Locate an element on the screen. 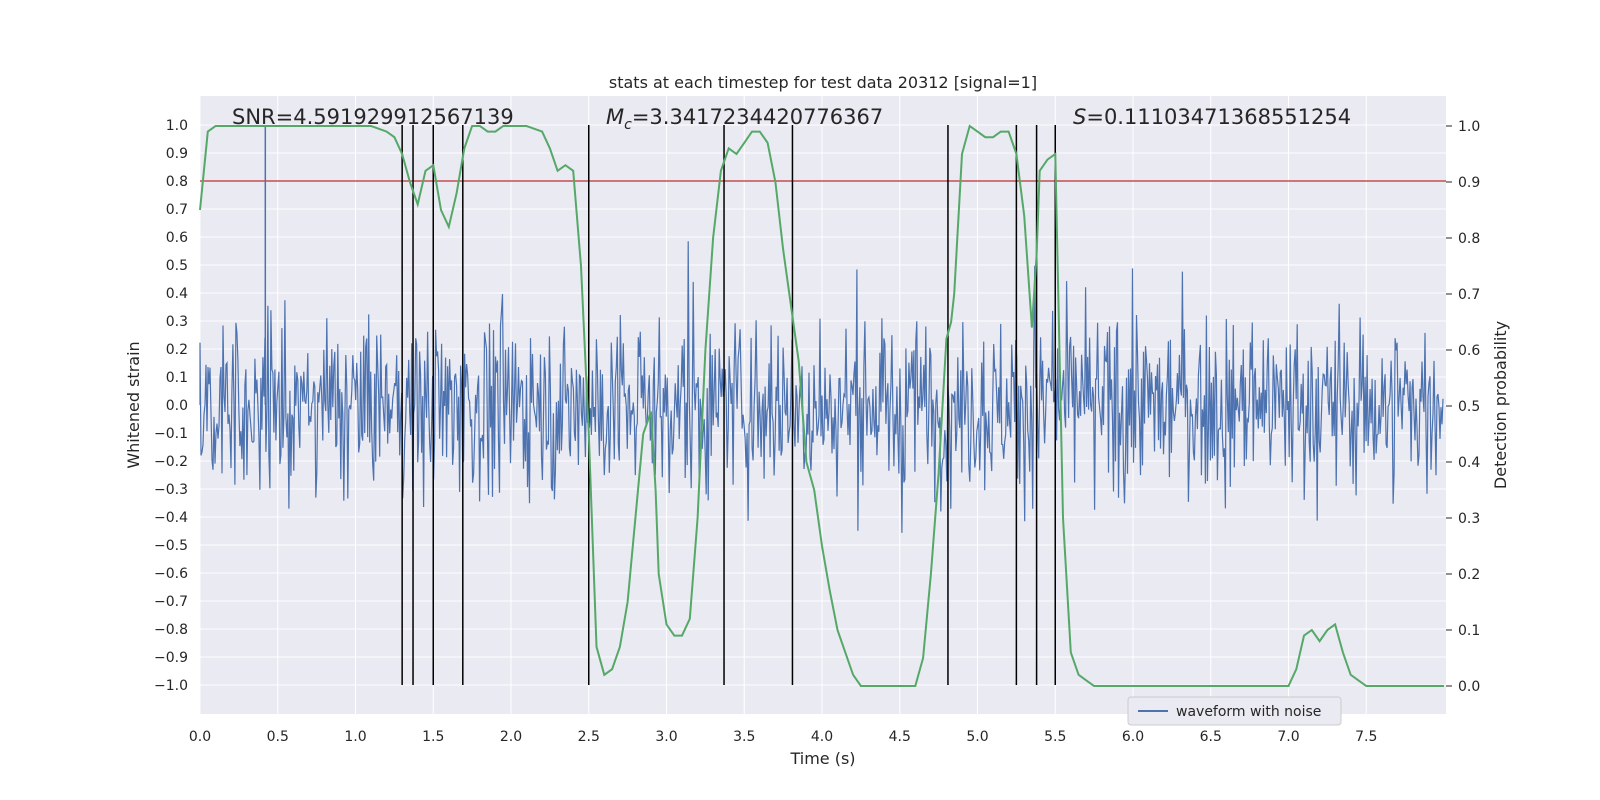 The width and height of the screenshot is (1600, 800). legend: waveform with noise is located at coordinates (1234, 711).